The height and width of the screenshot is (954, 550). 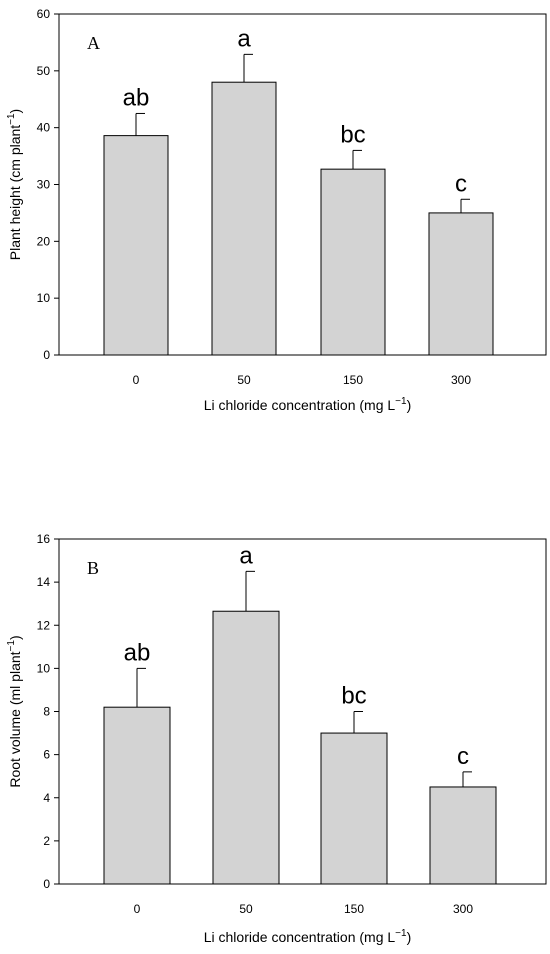 What do you see at coordinates (46, 712) in the screenshot?
I see `y-tick-label: 8` at bounding box center [46, 712].